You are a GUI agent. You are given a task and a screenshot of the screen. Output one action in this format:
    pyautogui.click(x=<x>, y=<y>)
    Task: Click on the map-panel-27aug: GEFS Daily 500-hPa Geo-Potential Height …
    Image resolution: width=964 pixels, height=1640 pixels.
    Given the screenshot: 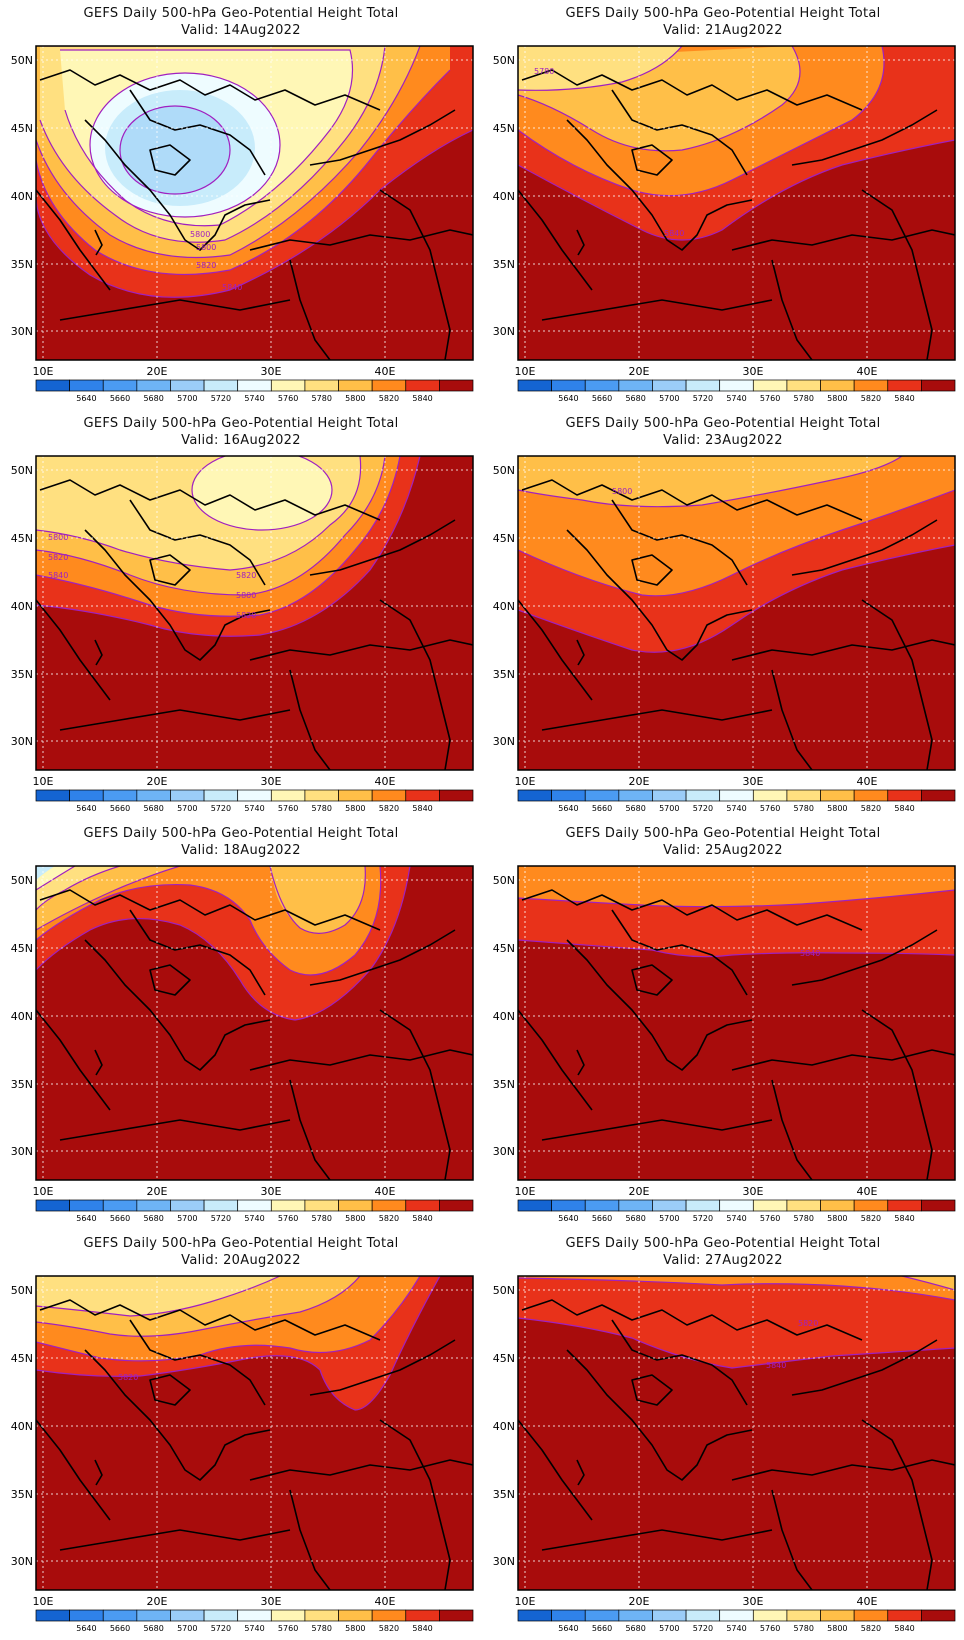 What is the action you would take?
    pyautogui.click(x=723, y=1435)
    